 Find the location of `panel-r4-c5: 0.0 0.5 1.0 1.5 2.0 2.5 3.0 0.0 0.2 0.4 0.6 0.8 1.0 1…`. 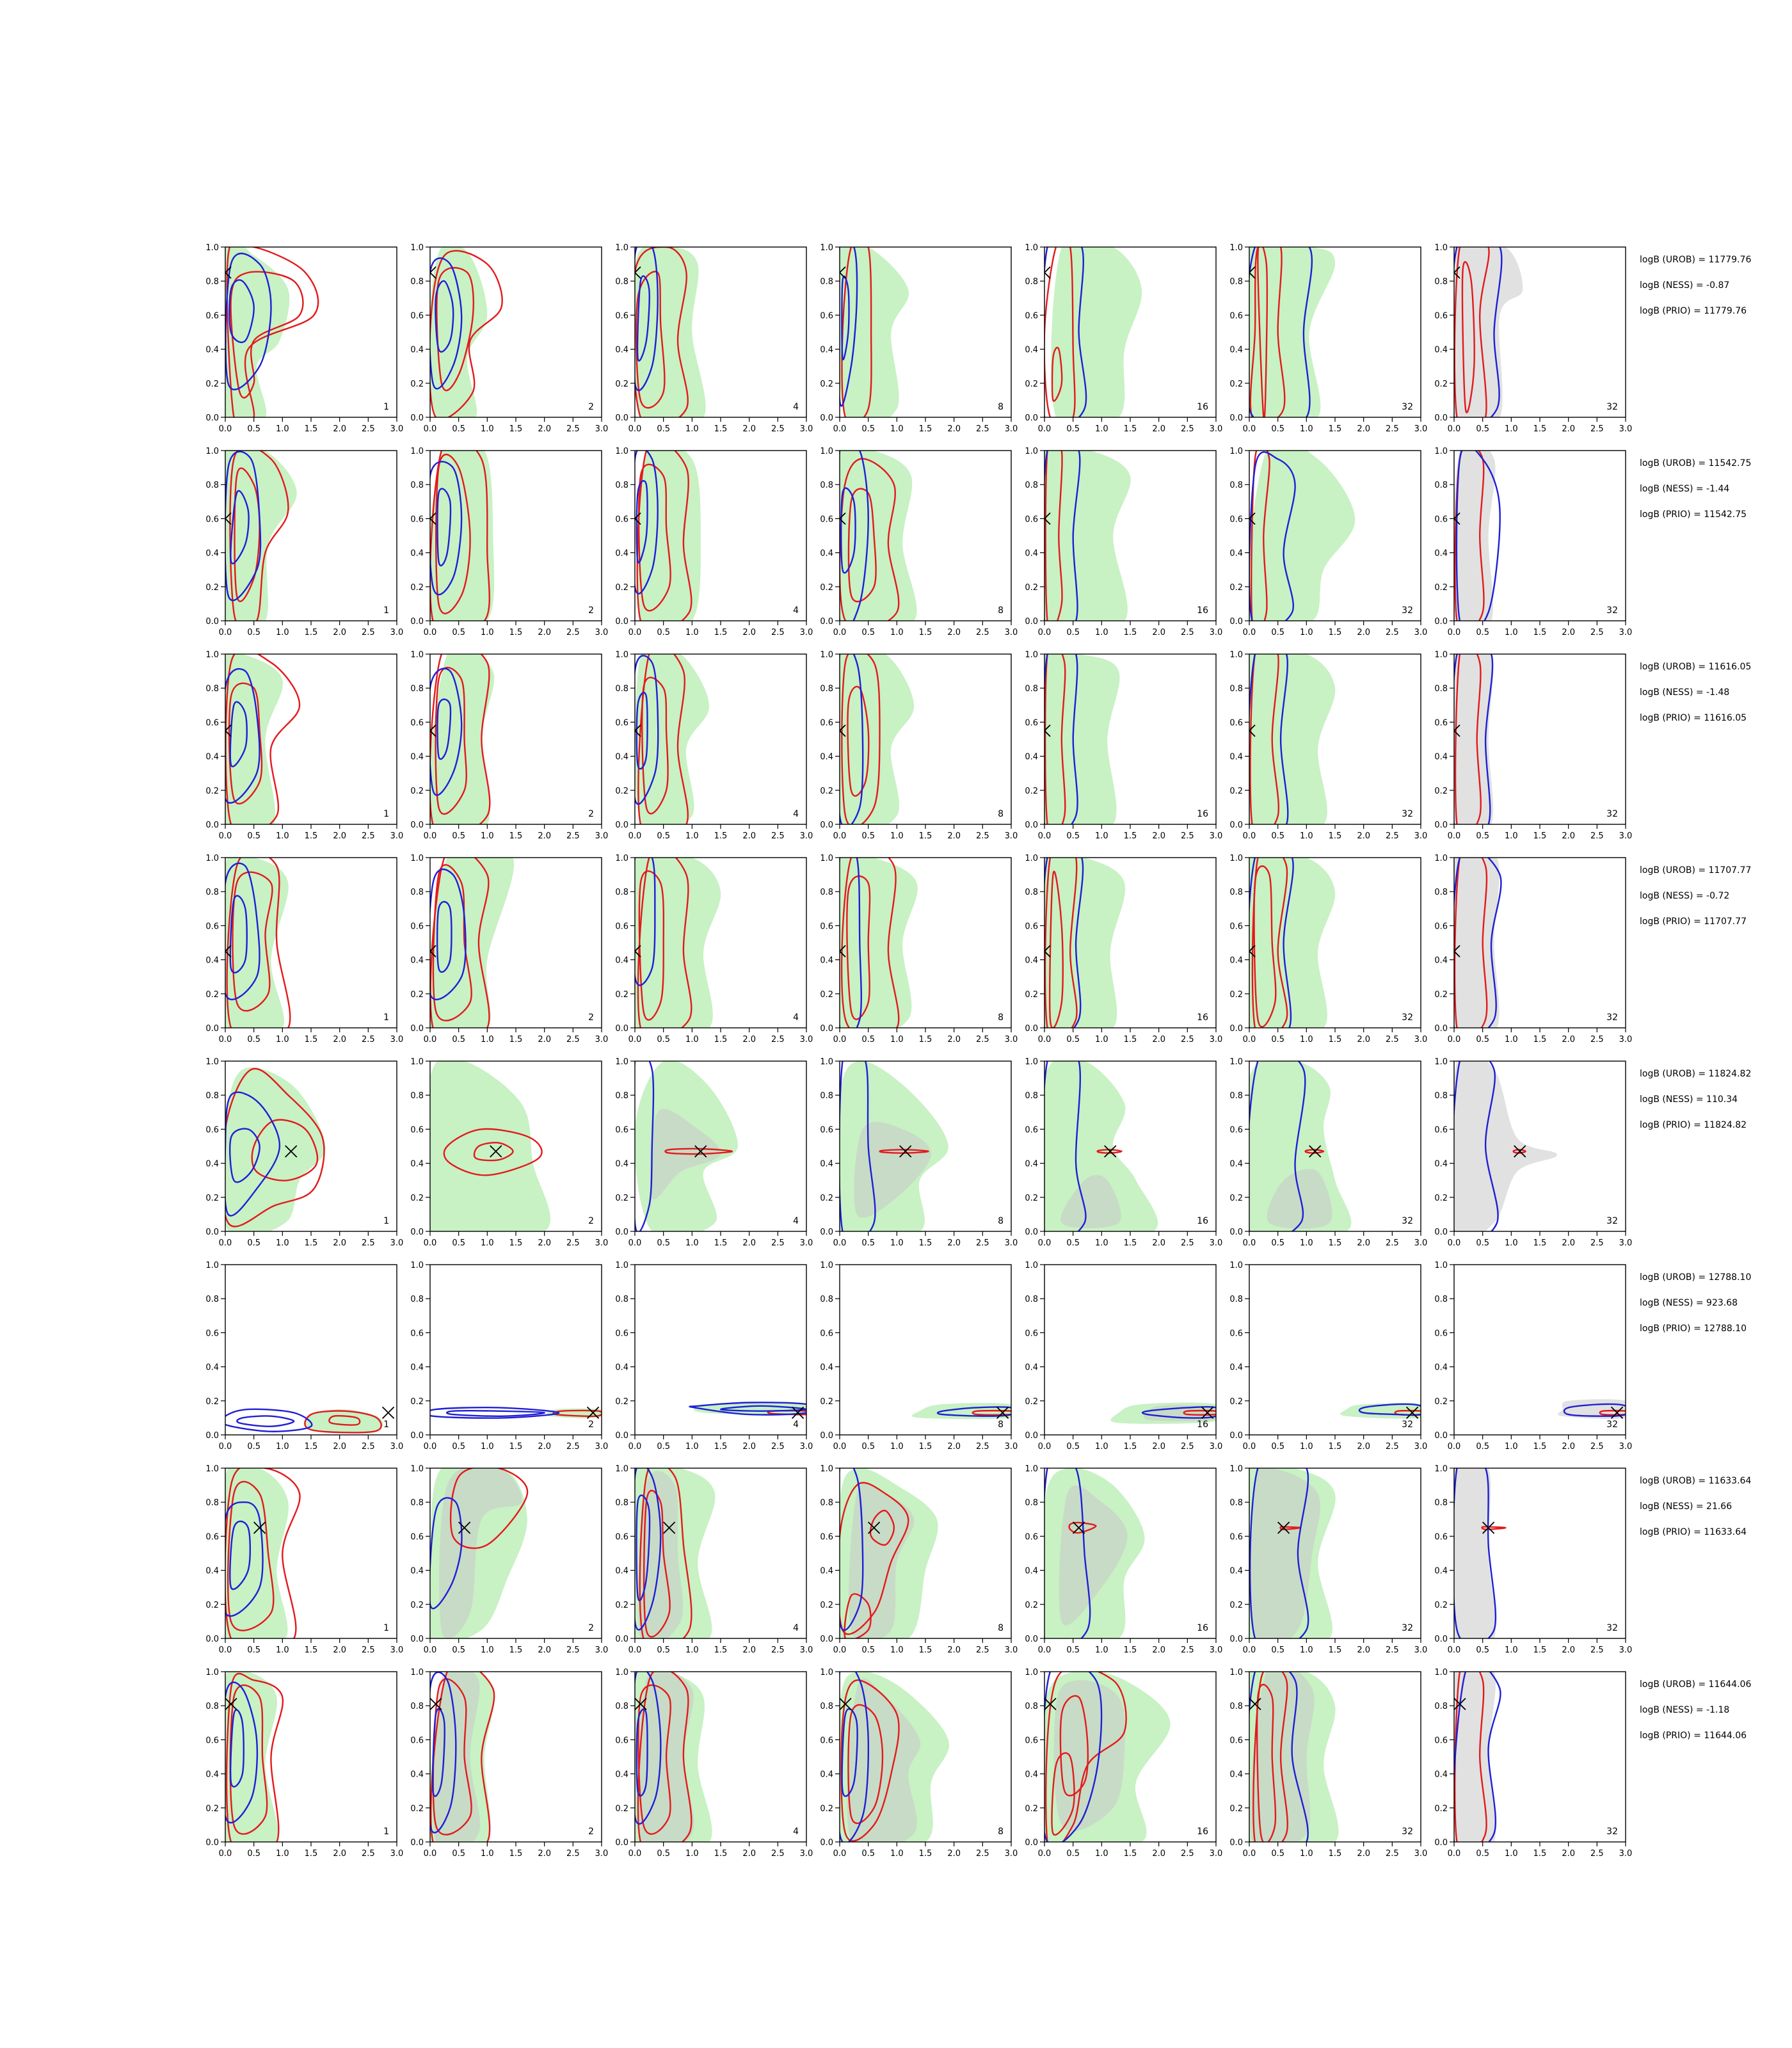

panel-r4-c5: 0.0 0.5 1.0 1.5 2.0 2.5 3.0 0.0 0.2 0.4 0.6 0.8 1.0 1… is located at coordinates (1123, 949).